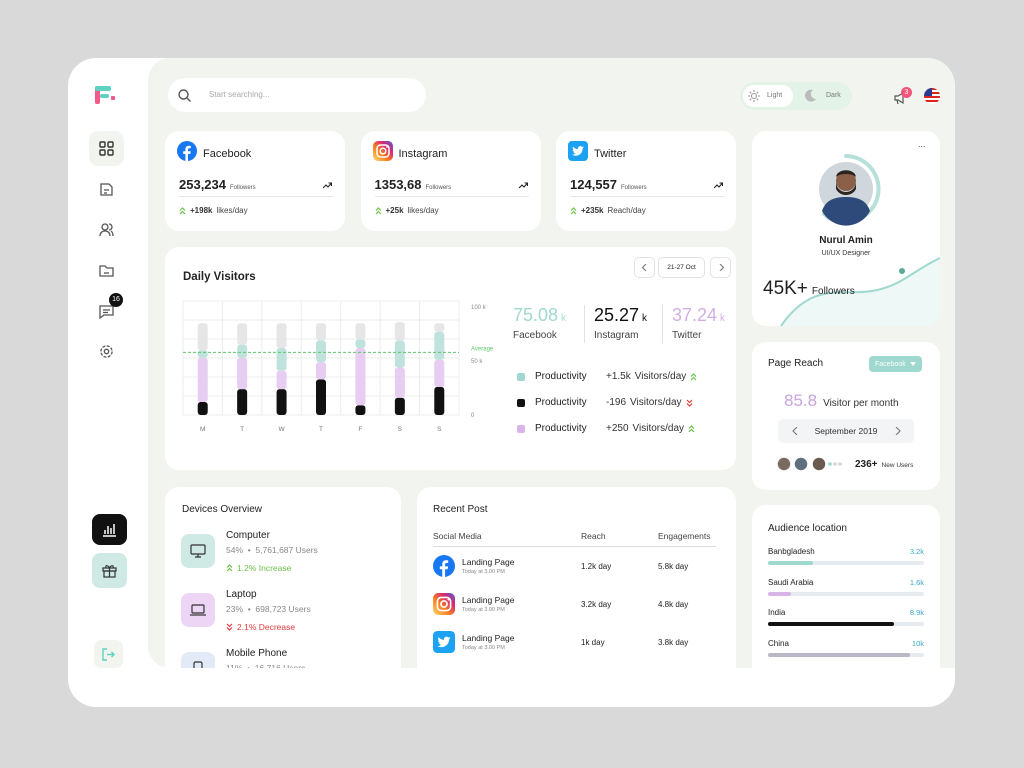  I want to click on prev-button, so click(644, 267).